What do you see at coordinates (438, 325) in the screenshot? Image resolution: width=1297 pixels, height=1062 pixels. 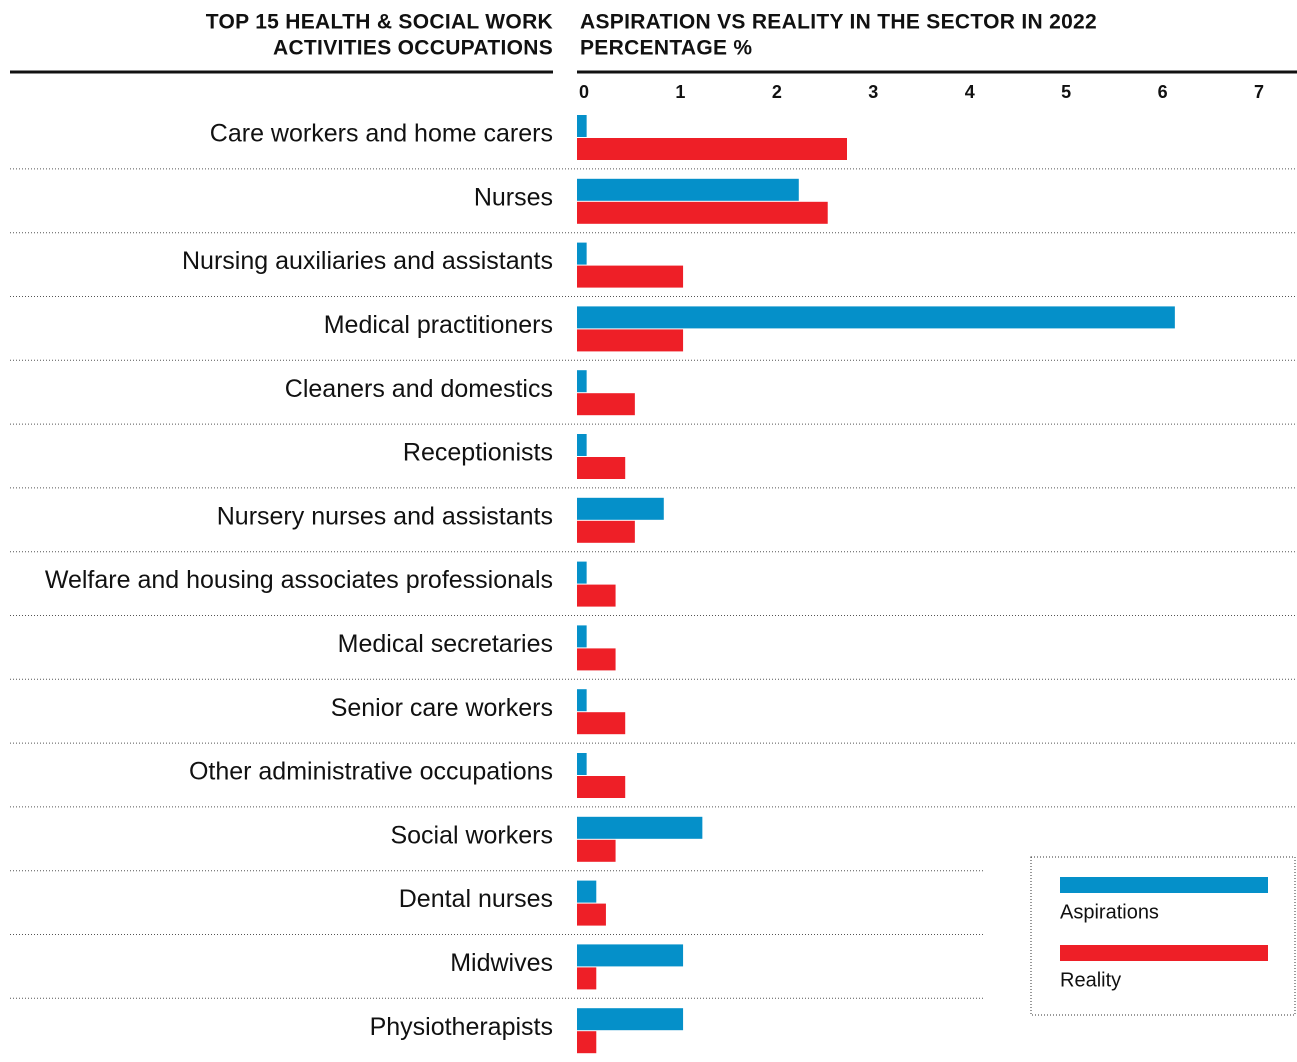 I see `category-label: Medical practitioners` at bounding box center [438, 325].